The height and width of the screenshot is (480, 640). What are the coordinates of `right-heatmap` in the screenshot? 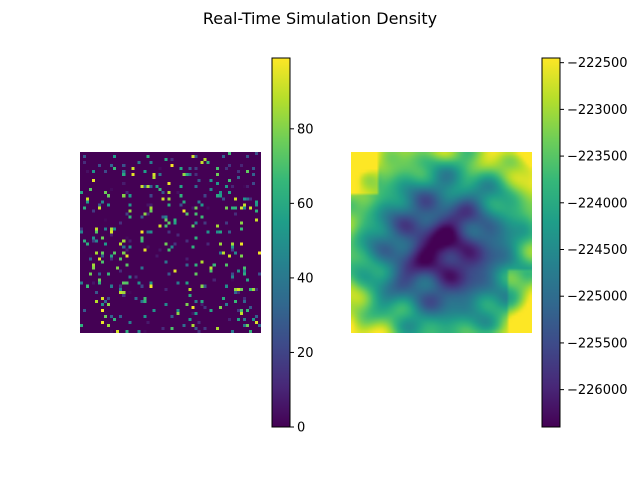 It's located at (441, 242).